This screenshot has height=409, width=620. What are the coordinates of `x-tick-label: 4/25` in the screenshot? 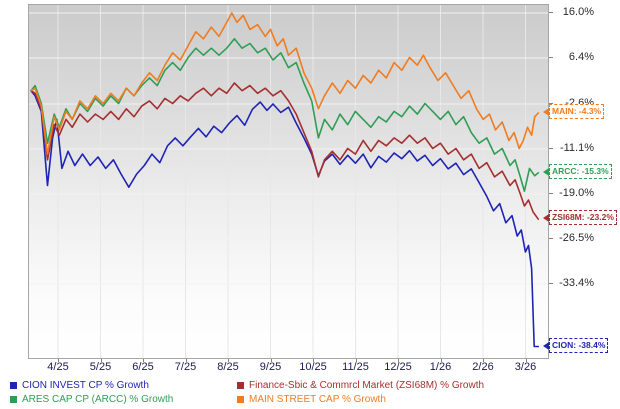 It's located at (58, 367).